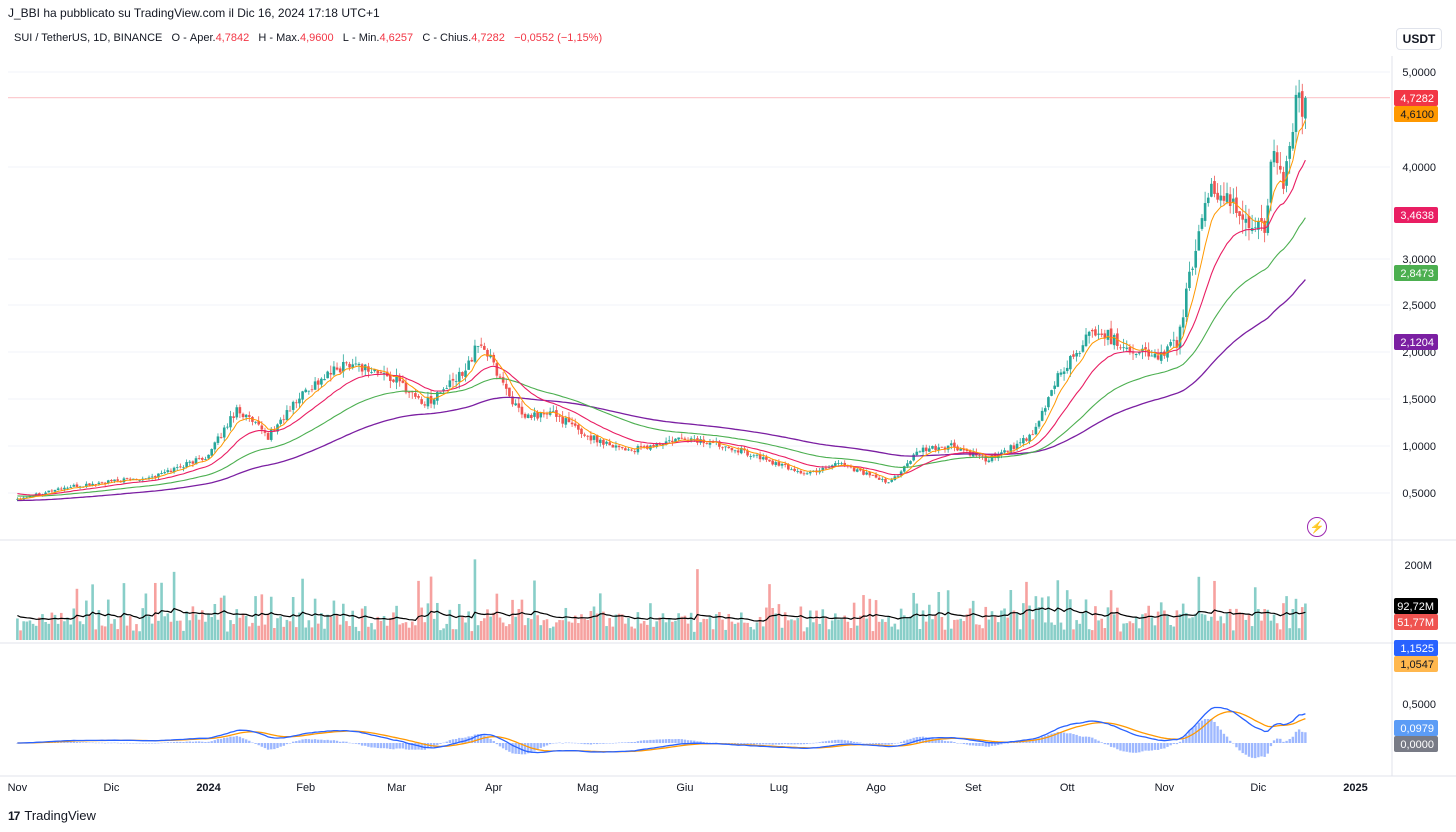  What do you see at coordinates (88, 38) in the screenshot?
I see `symbol-label: SUI / TetherUS, 1D, BINANCE` at bounding box center [88, 38].